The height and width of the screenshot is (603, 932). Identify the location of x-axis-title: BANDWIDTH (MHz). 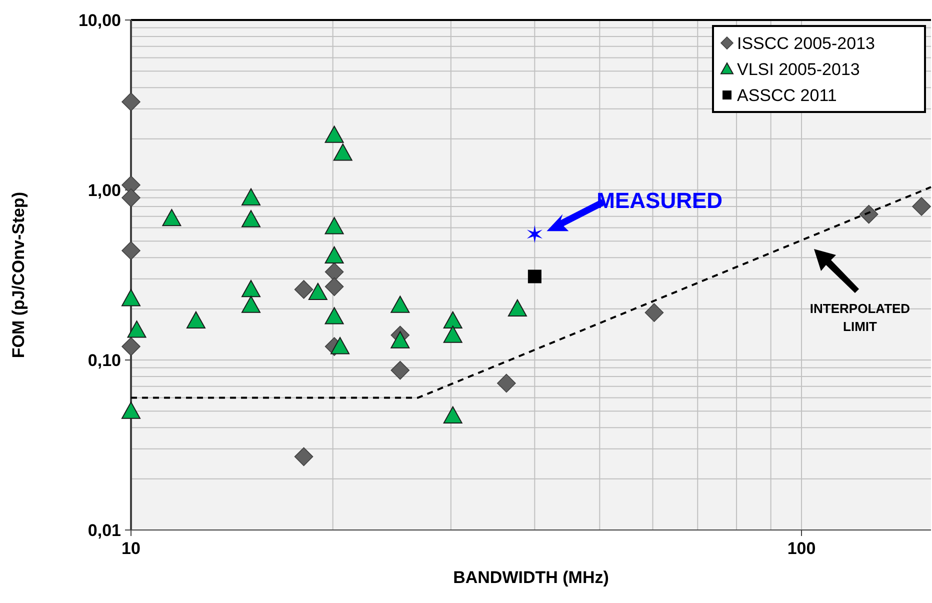
(531, 577).